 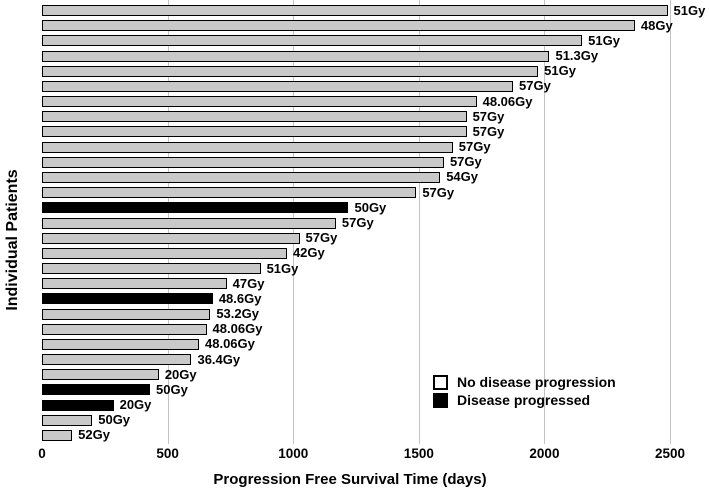 I want to click on x-tick-label: 500, so click(x=167, y=453).